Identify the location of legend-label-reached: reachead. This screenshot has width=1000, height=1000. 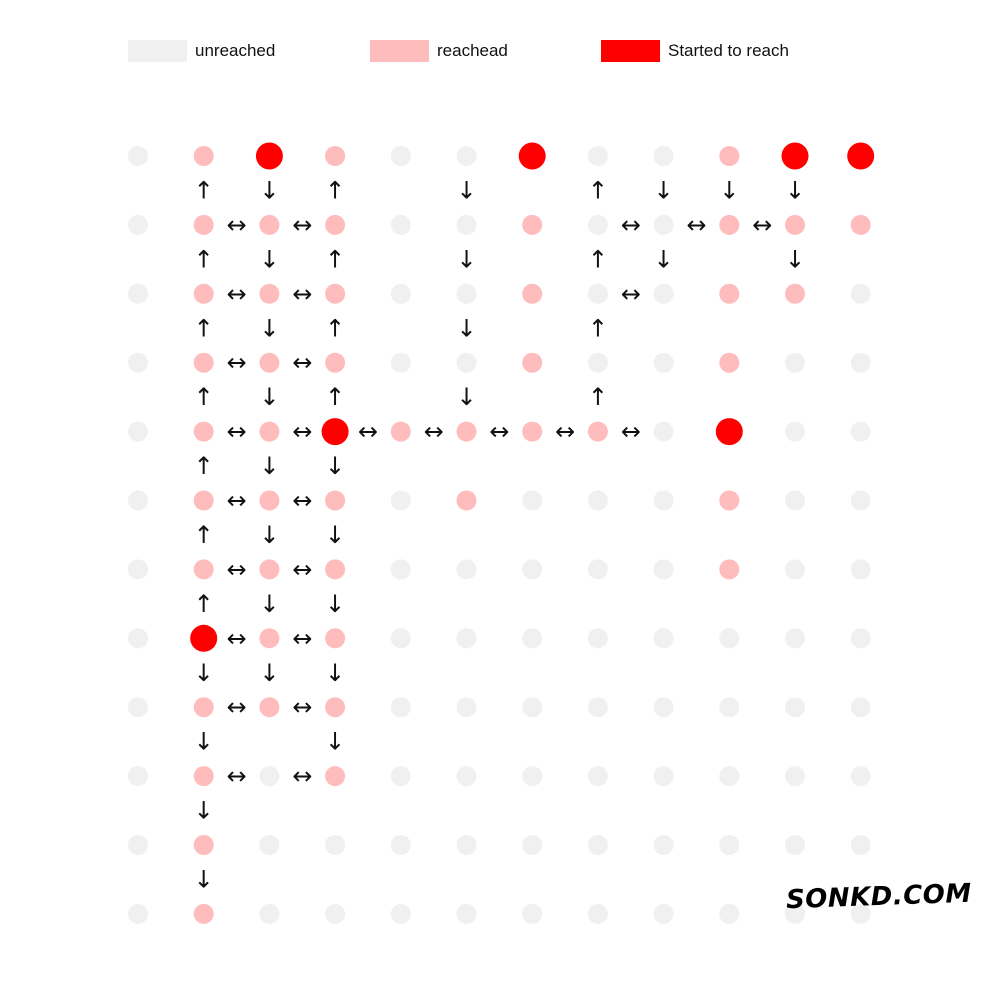
(472, 50).